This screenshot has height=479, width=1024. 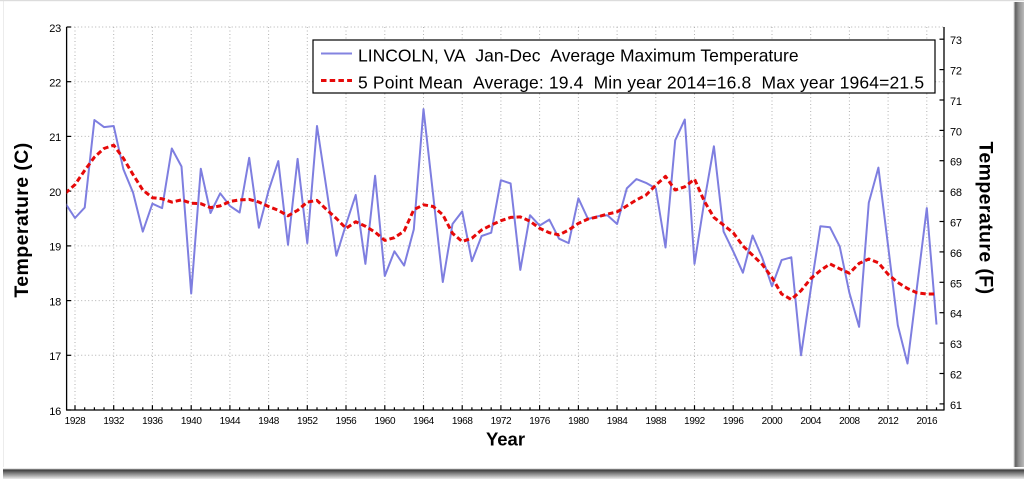 What do you see at coordinates (423, 421) in the screenshot?
I see `svg-text: 1964` at bounding box center [423, 421].